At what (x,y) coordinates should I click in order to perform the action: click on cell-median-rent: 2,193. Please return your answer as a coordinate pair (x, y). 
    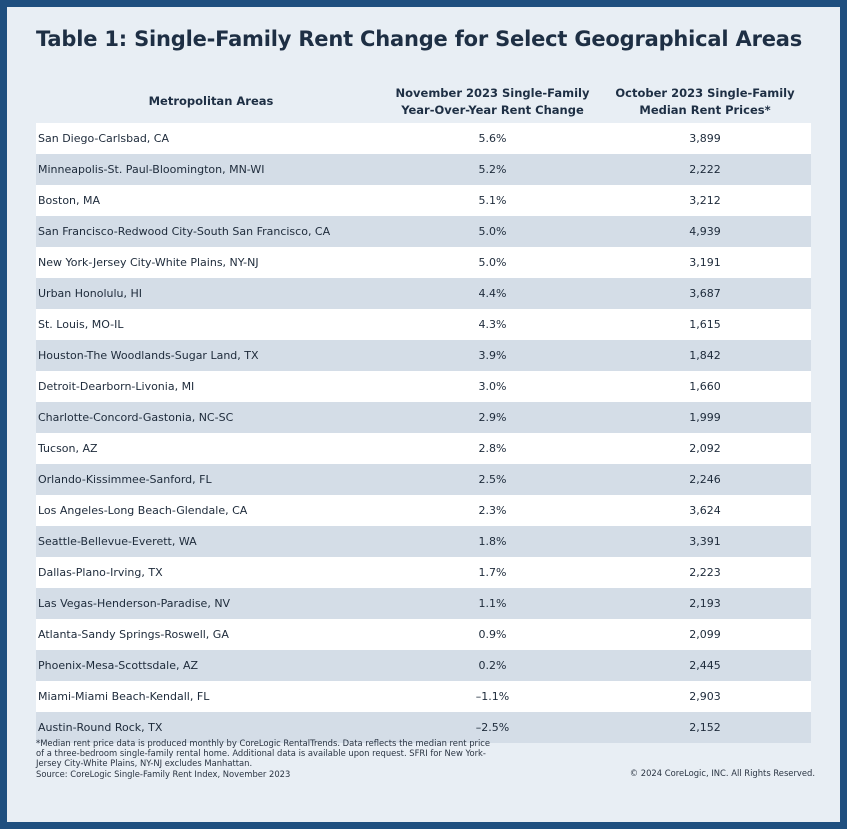
    Looking at the image, I should click on (705, 603).